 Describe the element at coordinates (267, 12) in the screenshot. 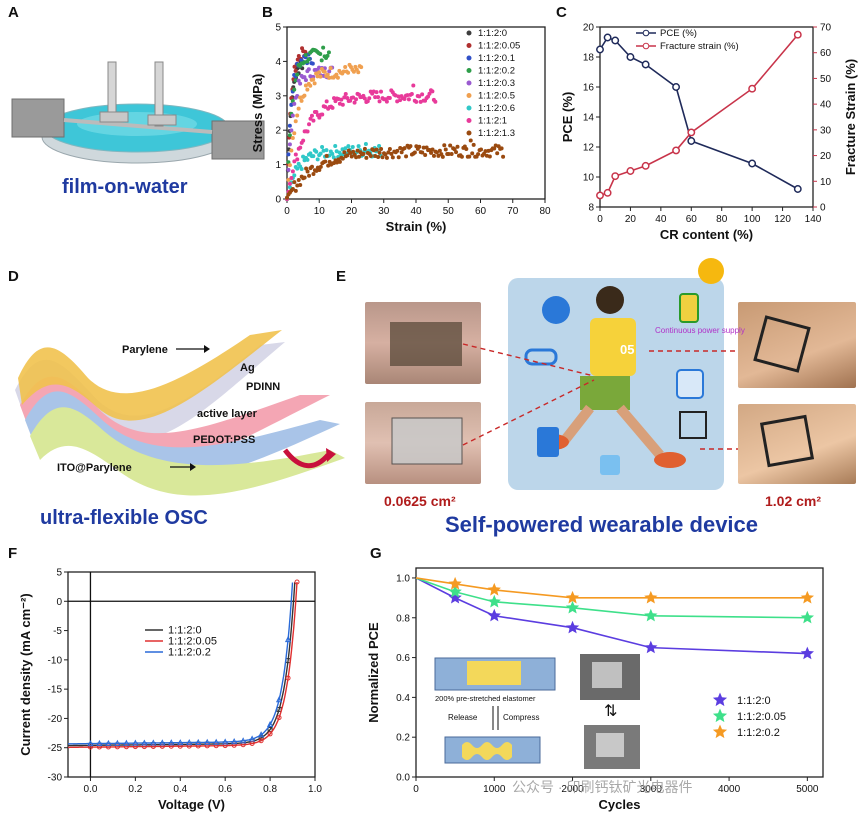

I see `panel-b-letter: B` at that location.